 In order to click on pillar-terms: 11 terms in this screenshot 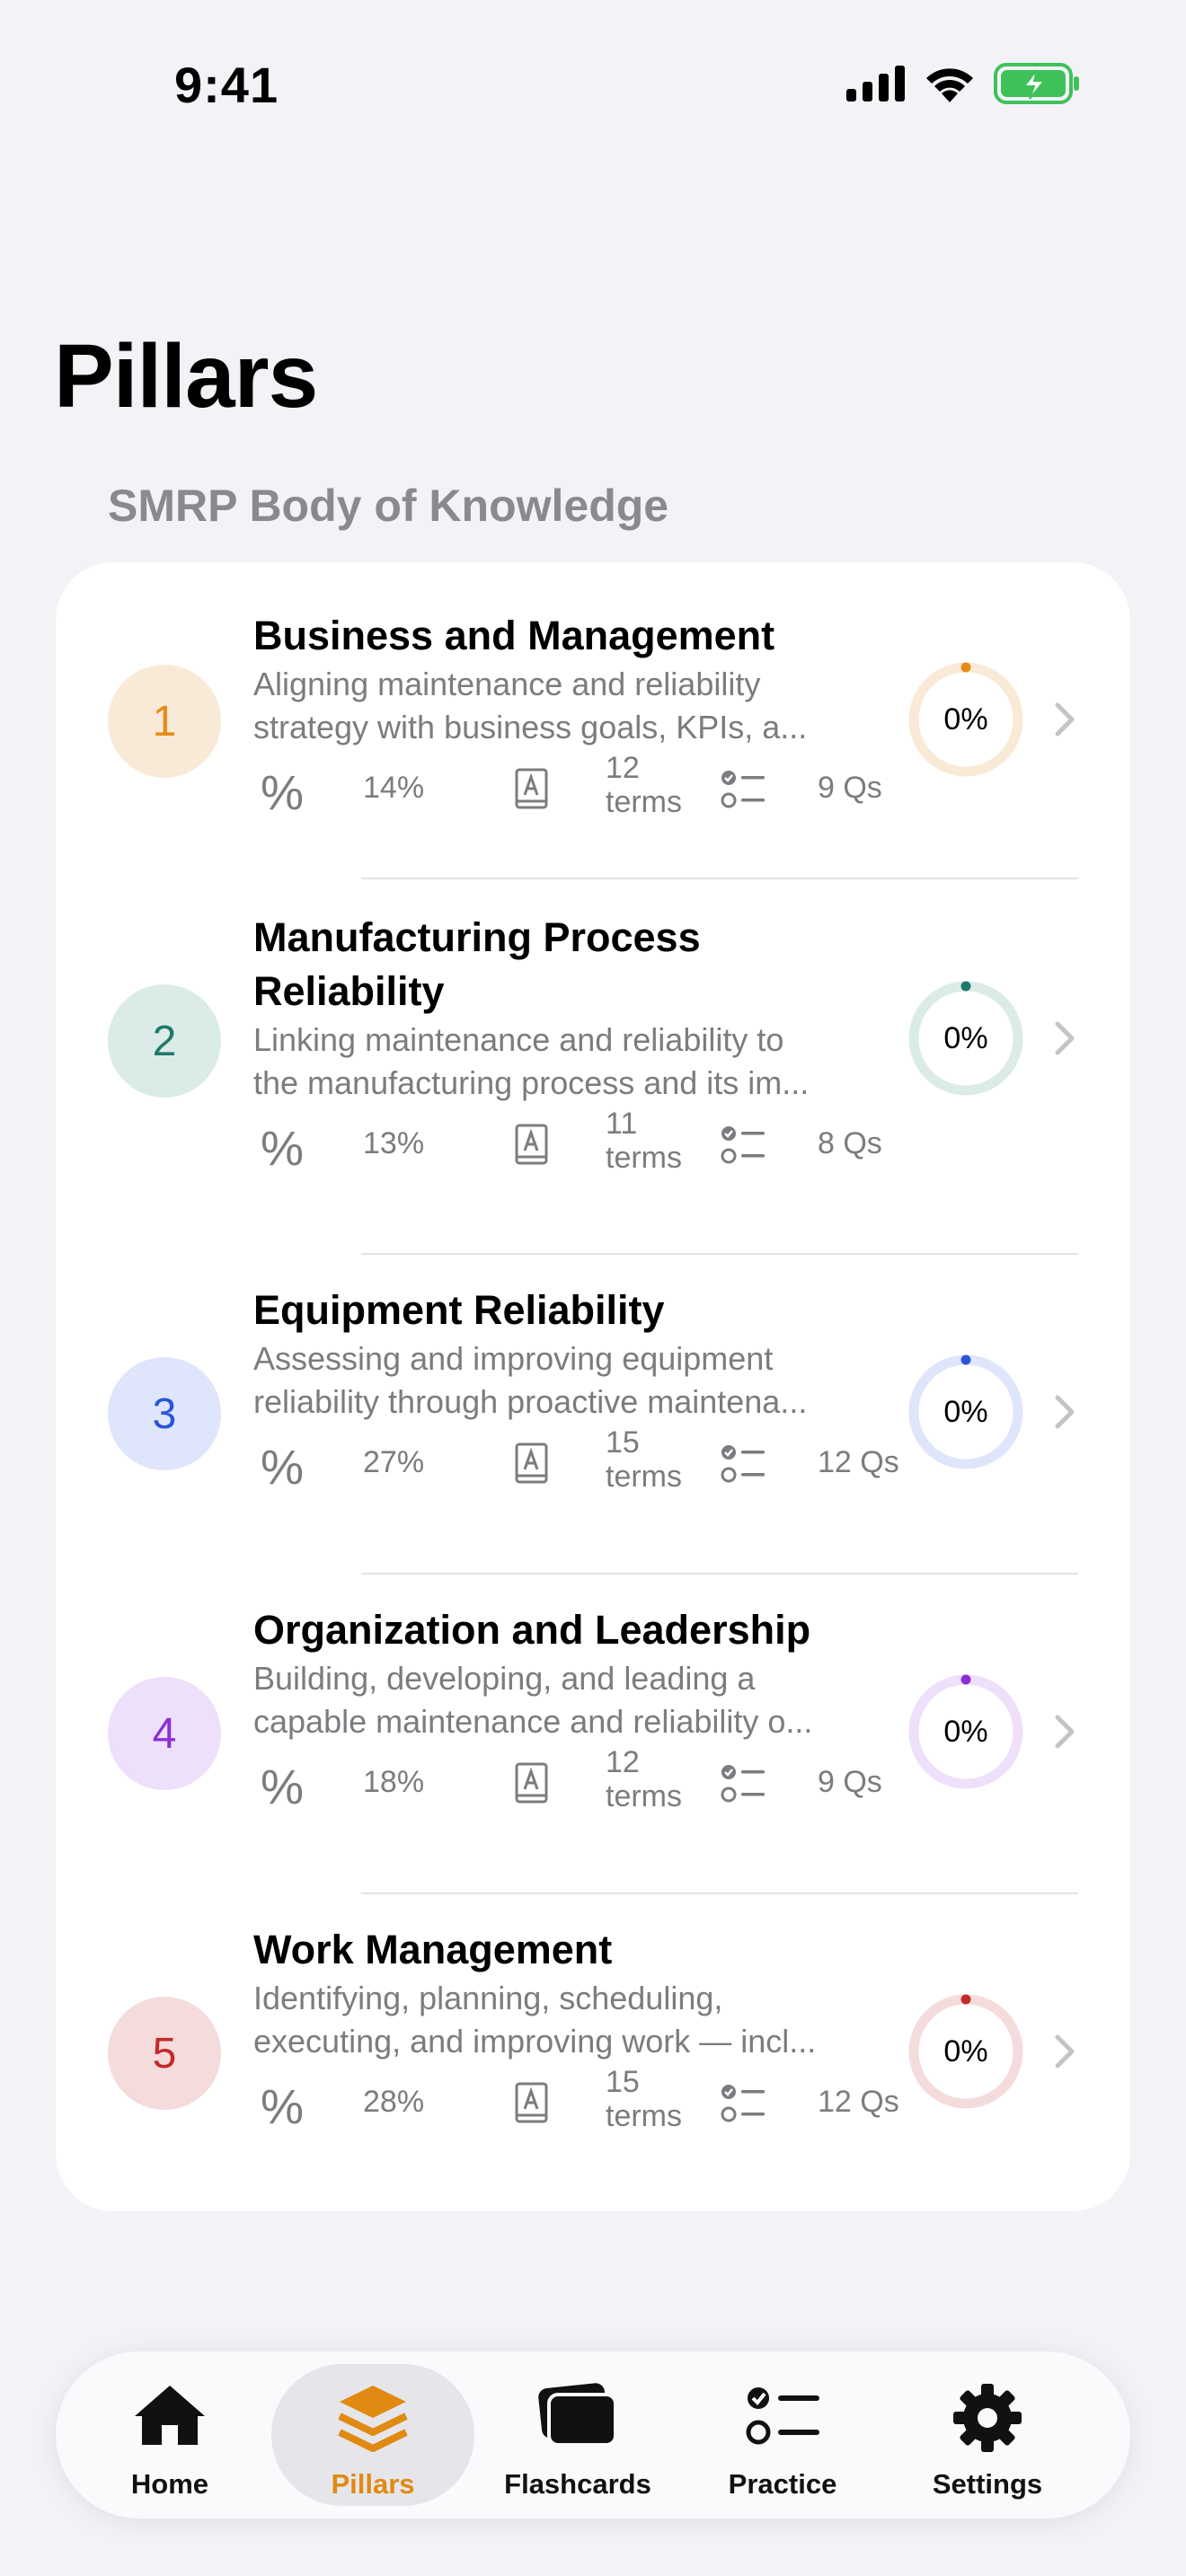, I will do `click(644, 1141)`.